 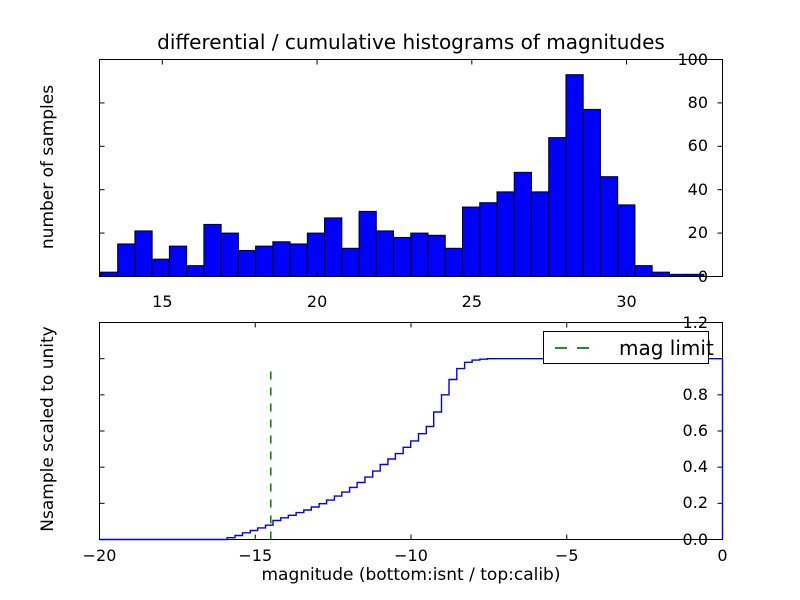 I want to click on y-tick-label: 0.6, so click(x=695, y=430).